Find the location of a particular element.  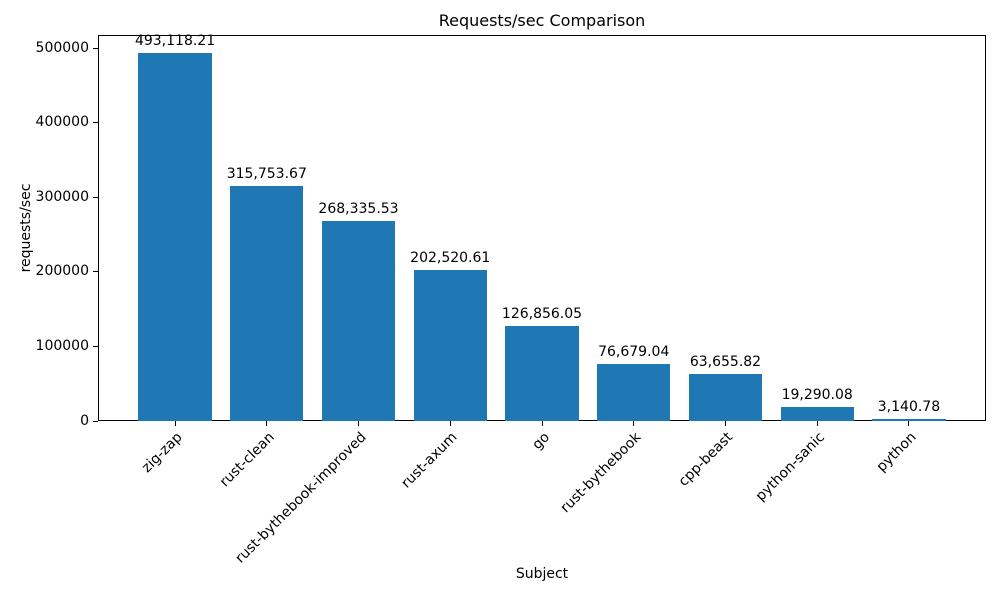

bar-value-label-python-sanic: 19,290.08 is located at coordinates (817, 394).